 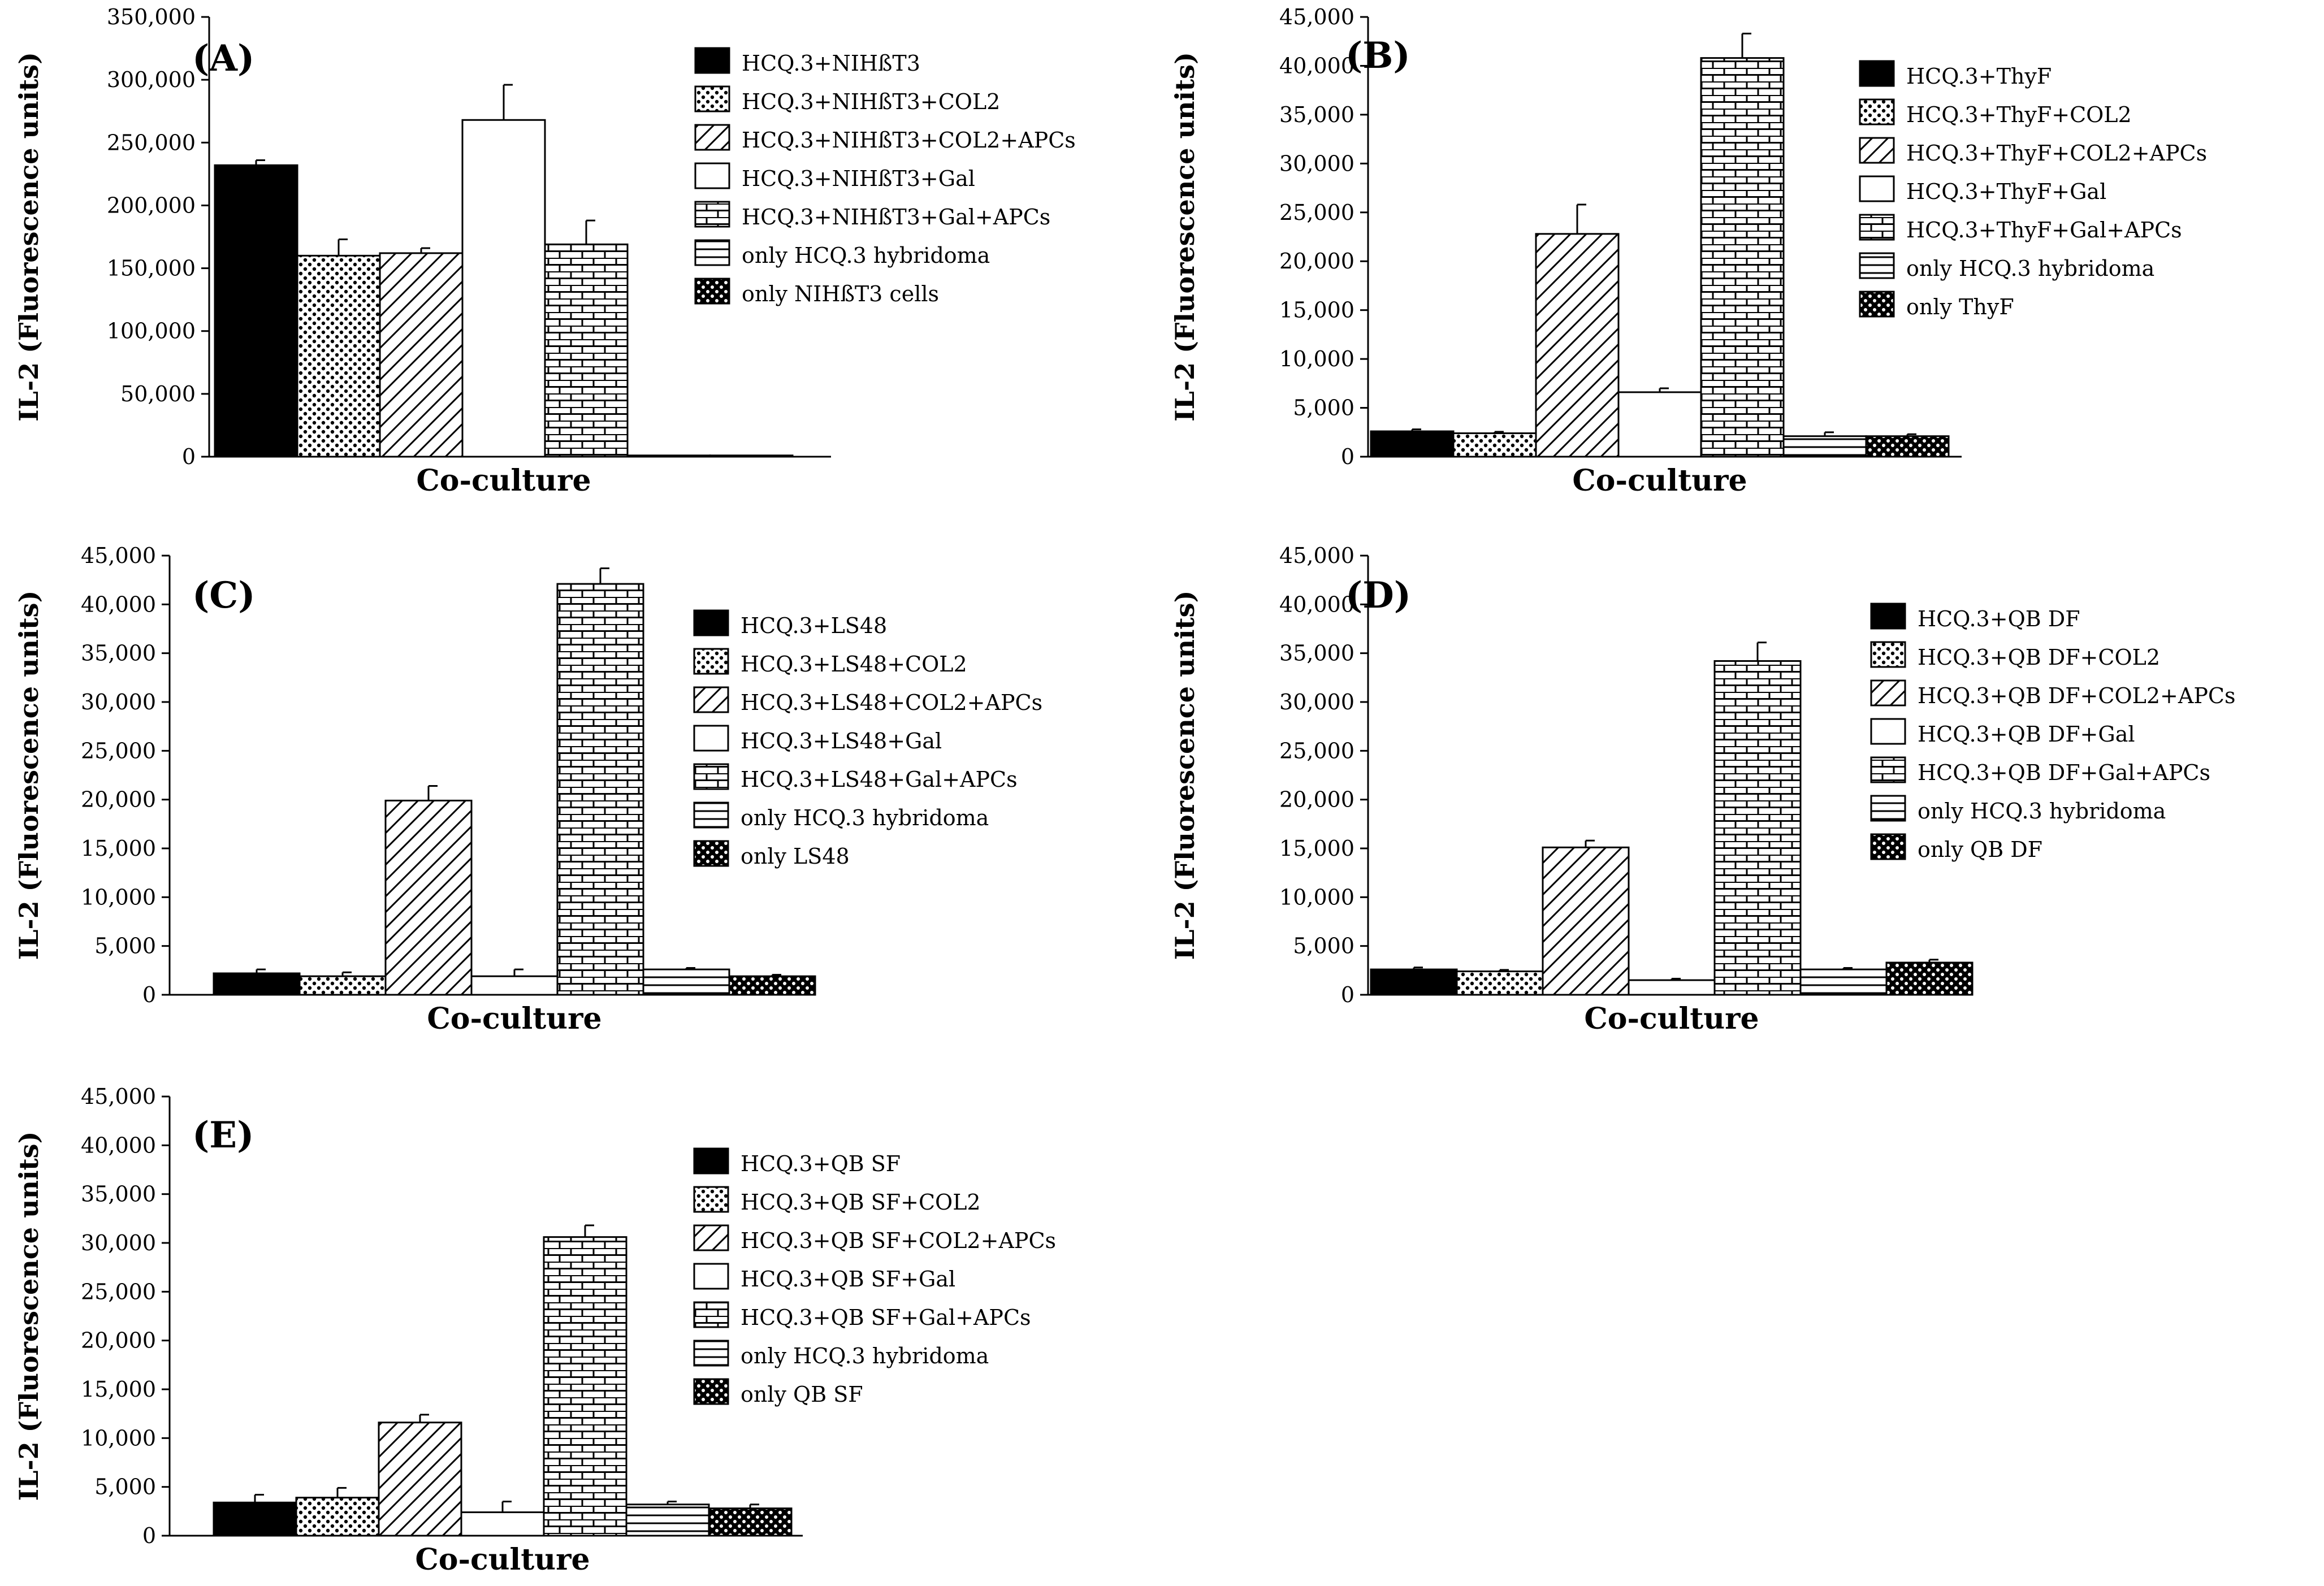 I want to click on panel-label: (C), so click(x=224, y=595).